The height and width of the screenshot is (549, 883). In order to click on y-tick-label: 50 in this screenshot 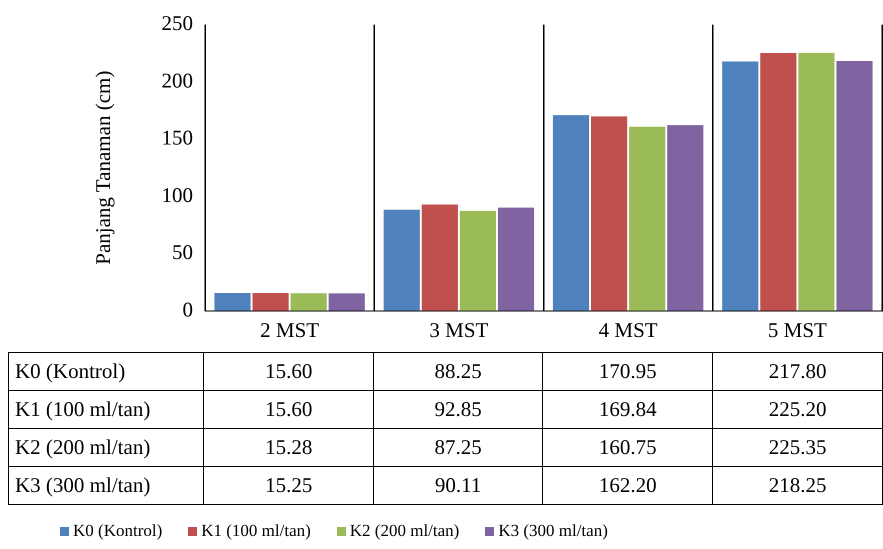, I will do `click(182, 252)`.